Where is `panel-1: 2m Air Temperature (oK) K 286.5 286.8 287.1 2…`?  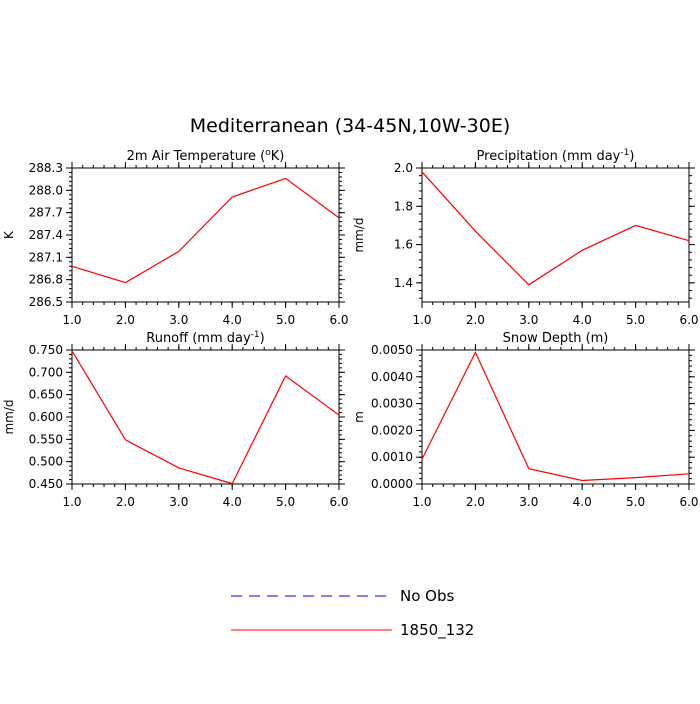
panel-1: 2m Air Temperature (oK) K 286.5 286.8 287.1 2… is located at coordinates (175, 237).